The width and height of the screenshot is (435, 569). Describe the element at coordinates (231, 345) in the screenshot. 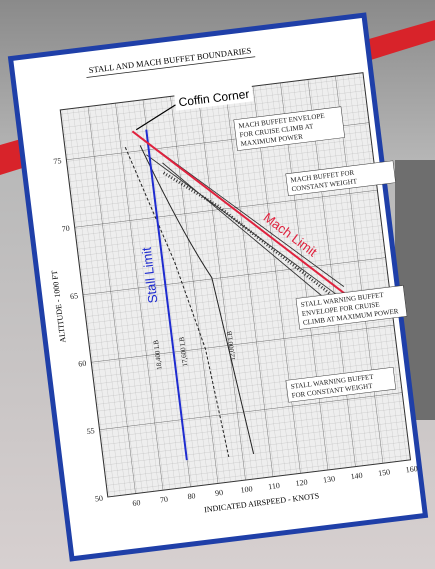

I see `weight-label: 12,000 LB` at that location.